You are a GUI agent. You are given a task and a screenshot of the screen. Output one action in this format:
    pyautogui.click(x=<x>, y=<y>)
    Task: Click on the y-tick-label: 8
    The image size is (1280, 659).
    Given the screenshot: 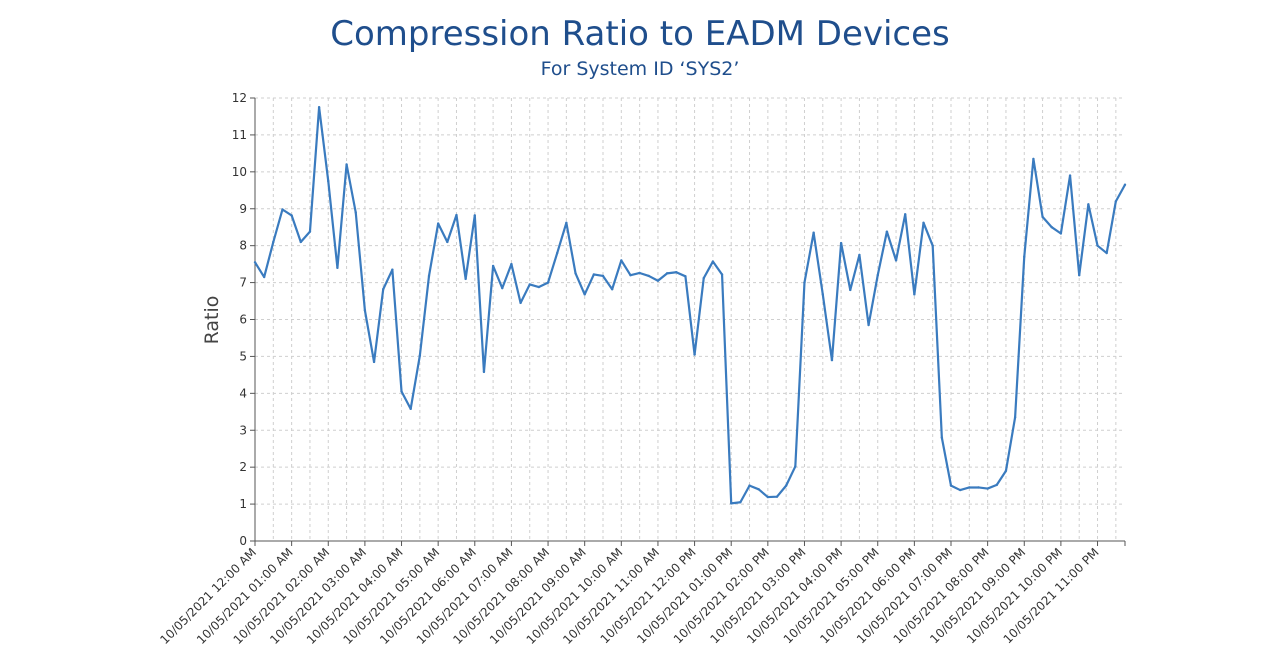 What is the action you would take?
    pyautogui.click(x=243, y=246)
    